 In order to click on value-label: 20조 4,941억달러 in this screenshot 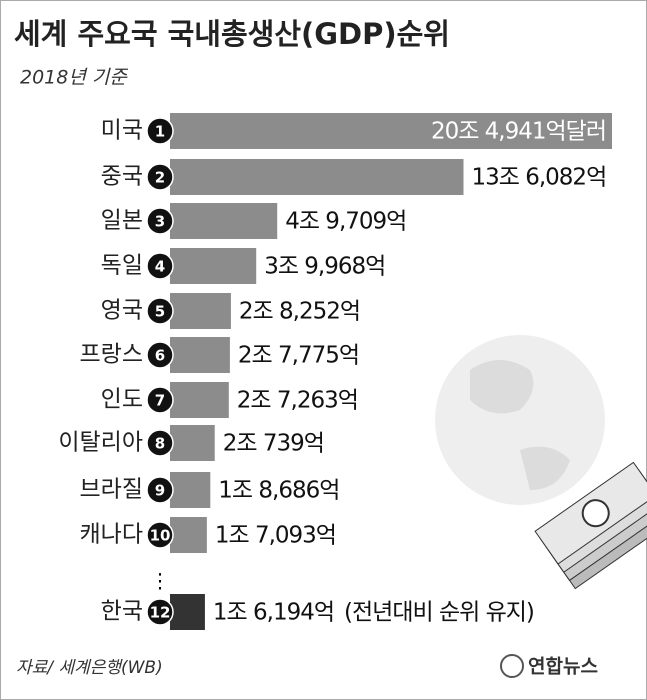, I will do `click(518, 132)`.